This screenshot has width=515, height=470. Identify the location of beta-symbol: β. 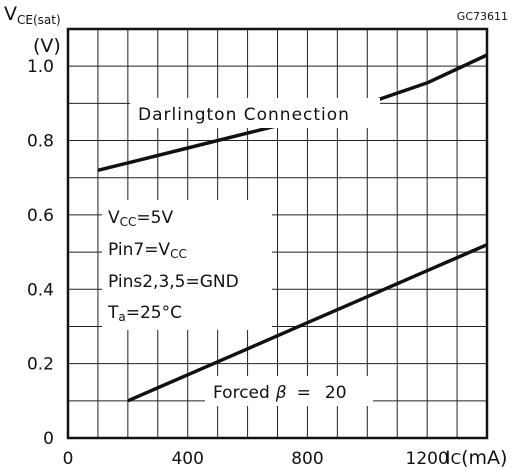
(281, 393).